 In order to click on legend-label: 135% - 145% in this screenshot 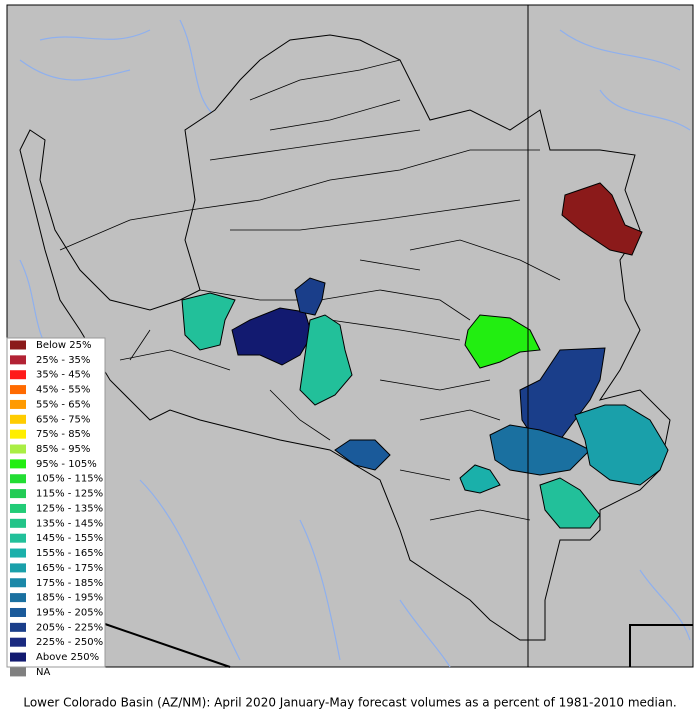, I will do `click(69, 523)`.